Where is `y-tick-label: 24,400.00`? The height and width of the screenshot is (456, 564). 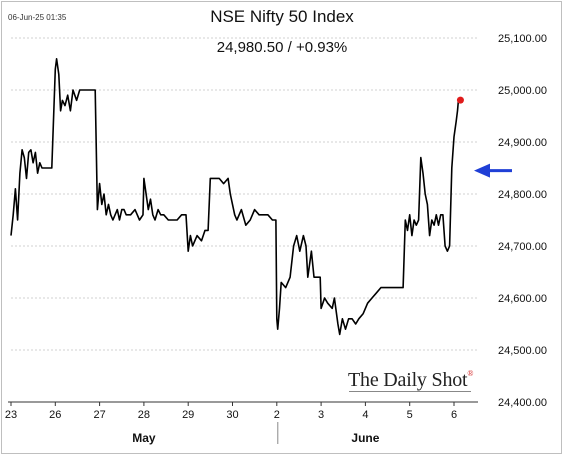 y-tick-label: 24,400.00 is located at coordinates (522, 403).